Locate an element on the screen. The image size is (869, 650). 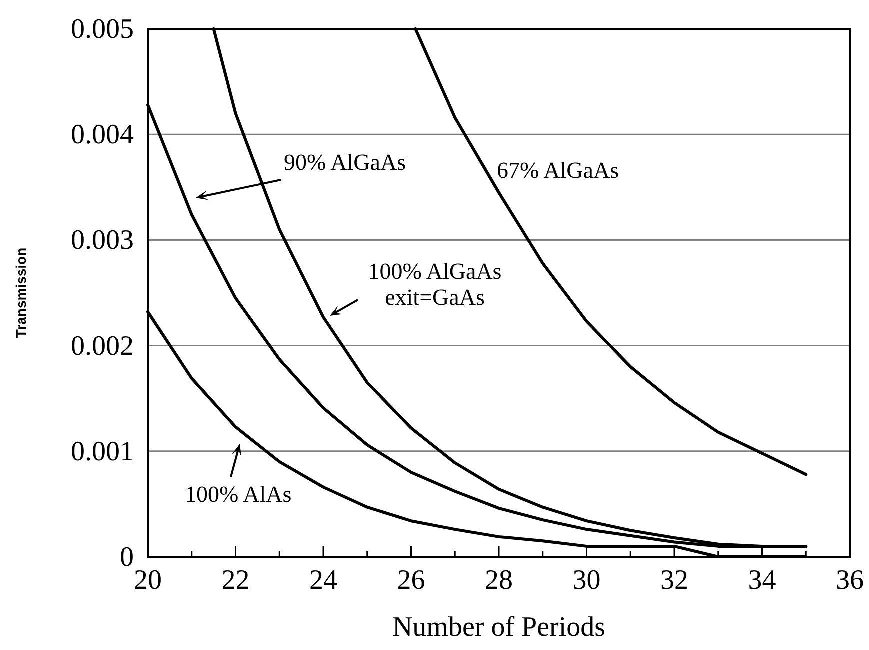
x-tick-label: 34 is located at coordinates (762, 580).